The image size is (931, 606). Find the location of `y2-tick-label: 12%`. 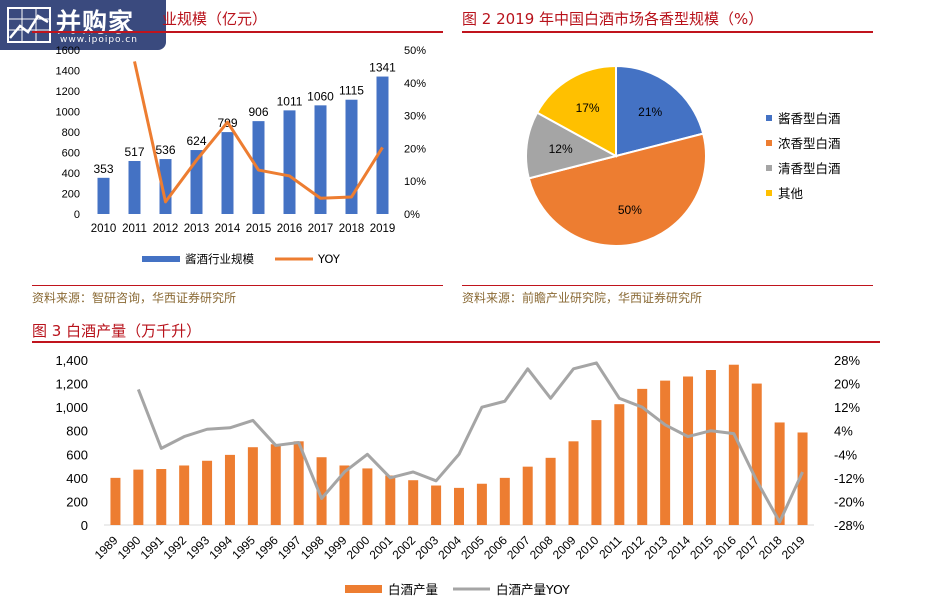

y2-tick-label: 12% is located at coordinates (847, 407).